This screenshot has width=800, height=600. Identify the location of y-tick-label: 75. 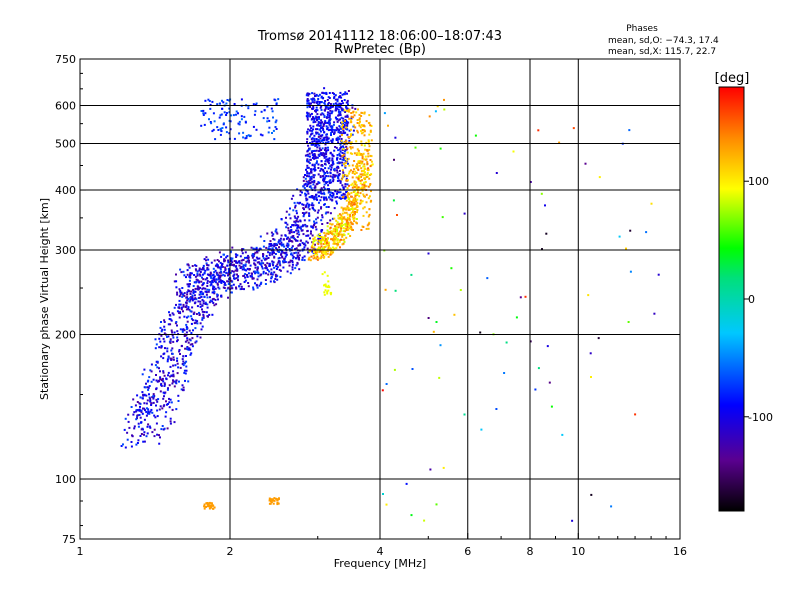
(69, 539).